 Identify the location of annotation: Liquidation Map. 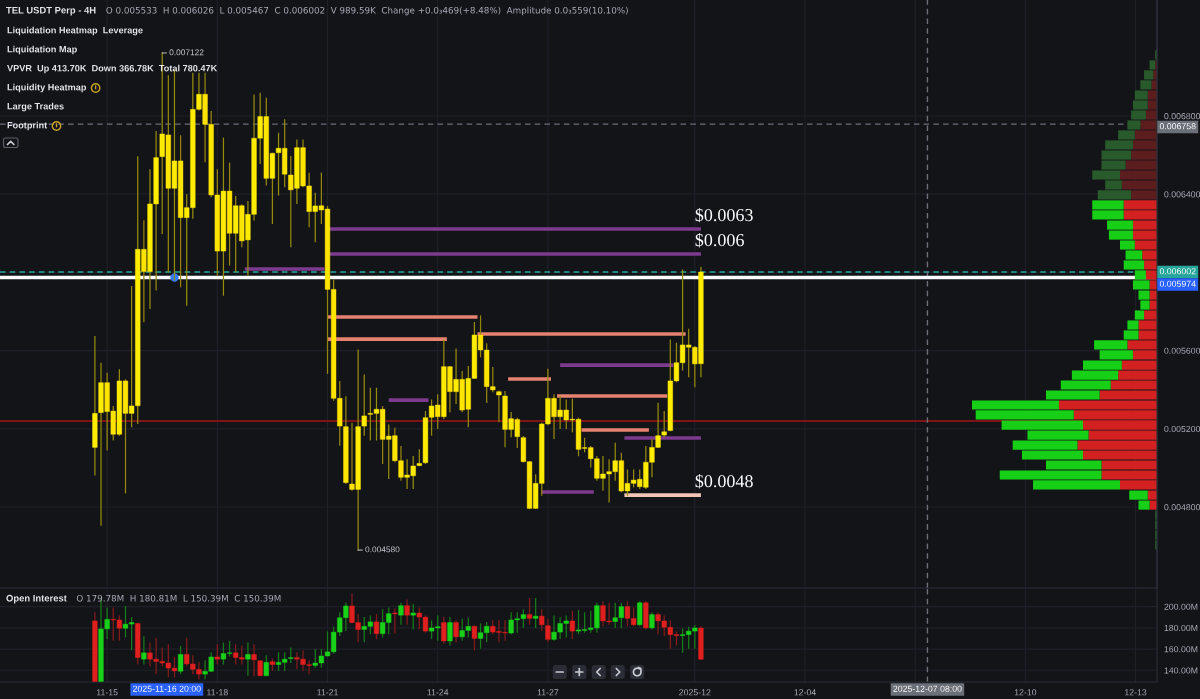
(42, 50).